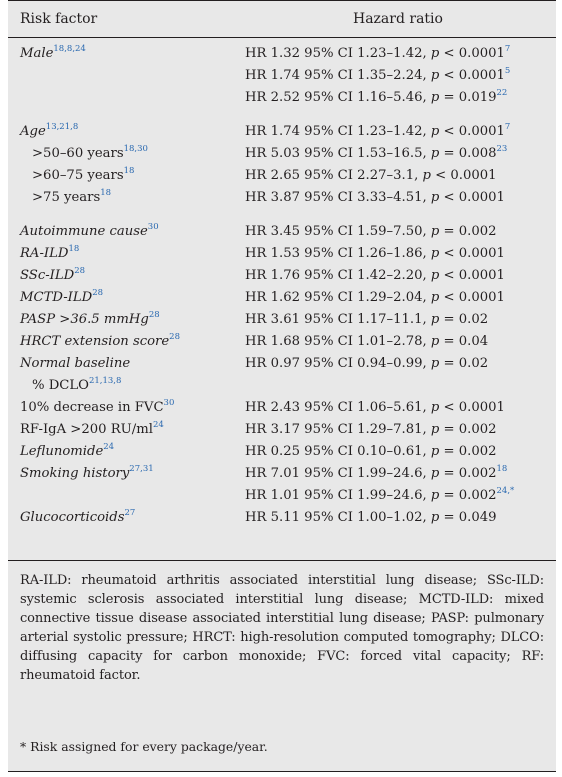 This screenshot has height=777, width=562. I want to click on hazard-ratio-cell: HR 0.25 95% CI 0.10–0.61, p = 0.002, so click(371, 451).